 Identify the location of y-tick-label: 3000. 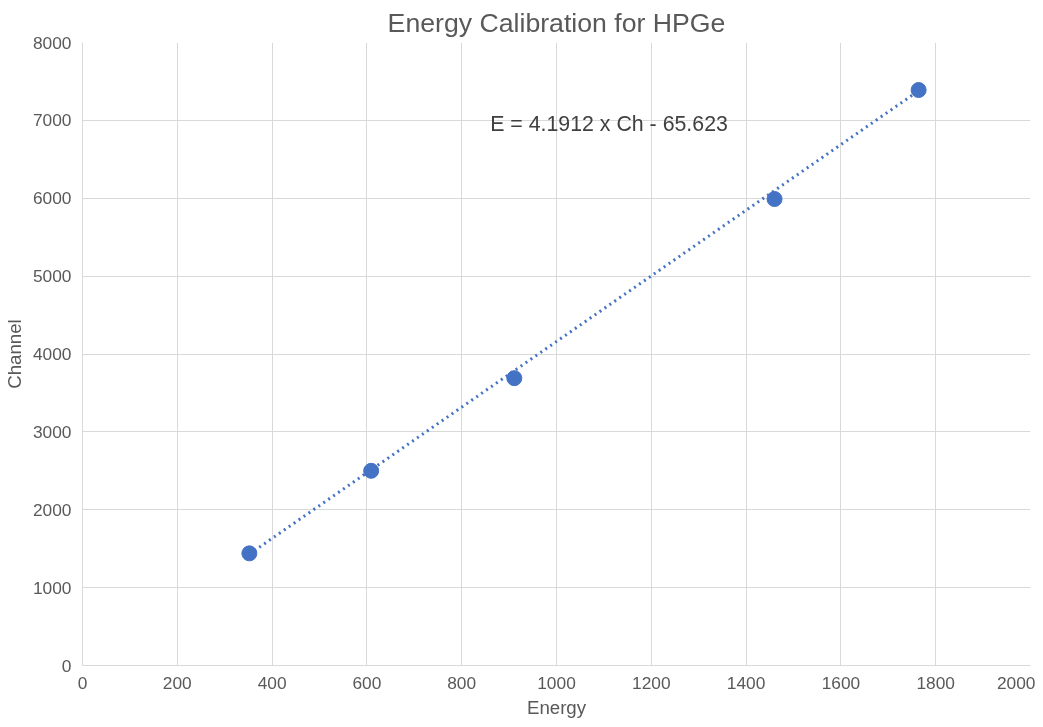
(52, 431).